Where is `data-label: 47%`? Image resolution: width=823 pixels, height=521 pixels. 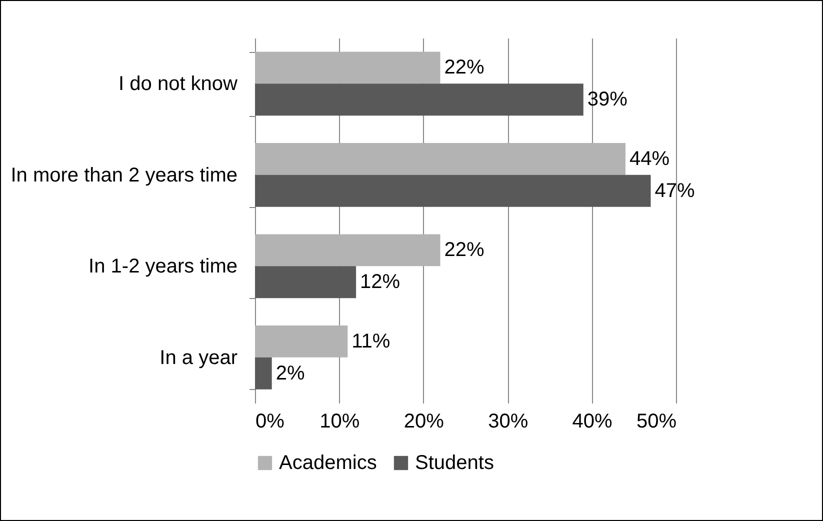 data-label: 47% is located at coordinates (674, 191).